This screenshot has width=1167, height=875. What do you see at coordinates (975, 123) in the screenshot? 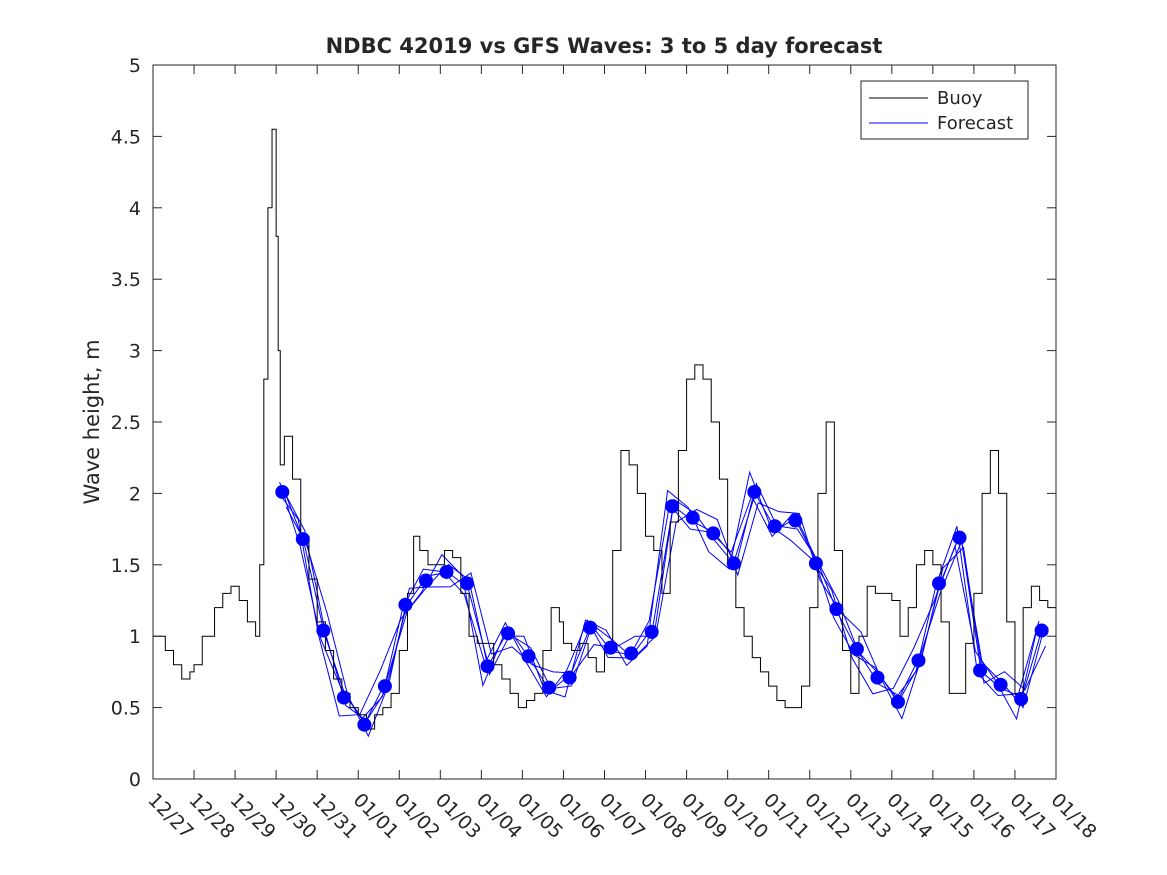
I see `legend-forecast-label: Forecast` at bounding box center [975, 123].